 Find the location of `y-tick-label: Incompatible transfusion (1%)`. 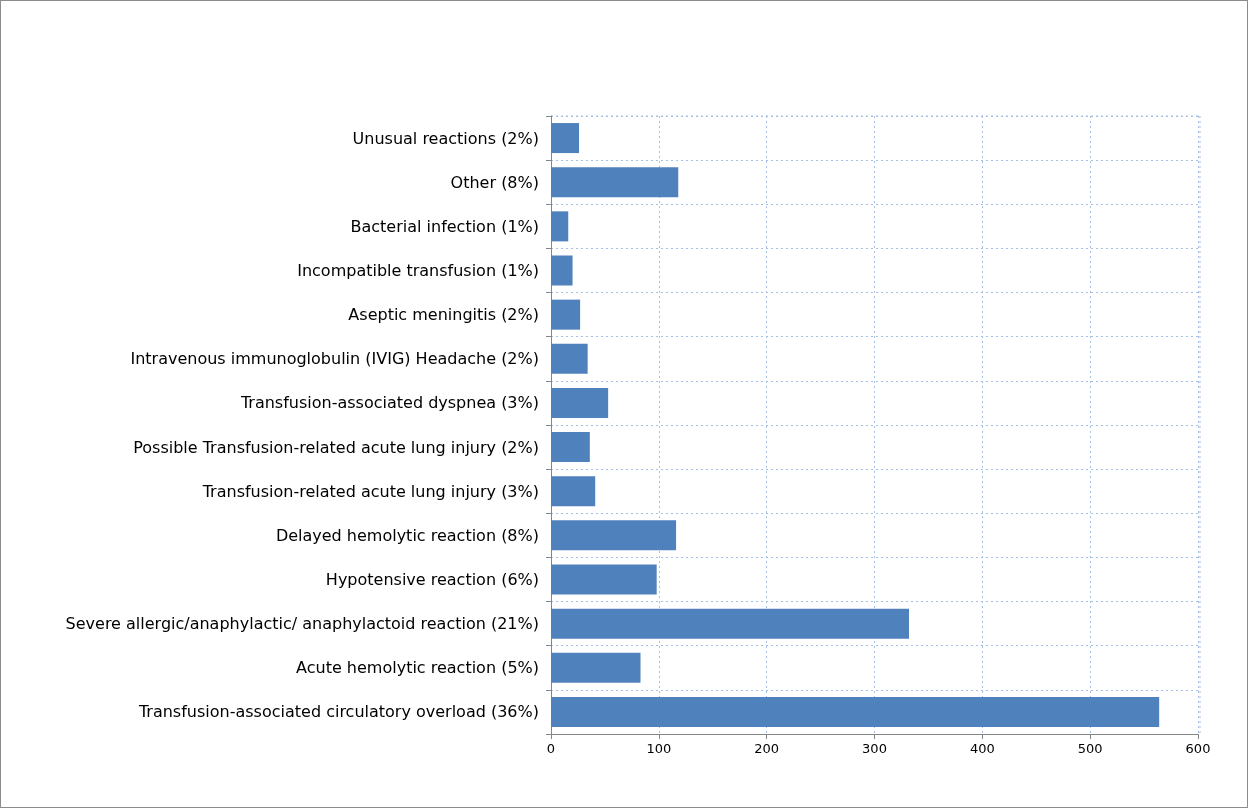

y-tick-label: Incompatible transfusion (1%) is located at coordinates (418, 270).